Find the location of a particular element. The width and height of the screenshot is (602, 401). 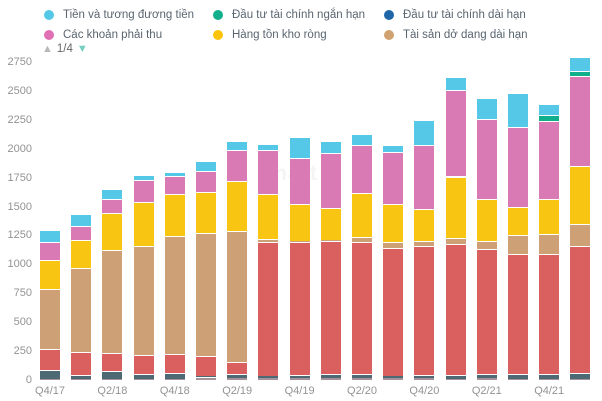

legend-item: Tài sản dở dang dài hạn is located at coordinates (456, 35).